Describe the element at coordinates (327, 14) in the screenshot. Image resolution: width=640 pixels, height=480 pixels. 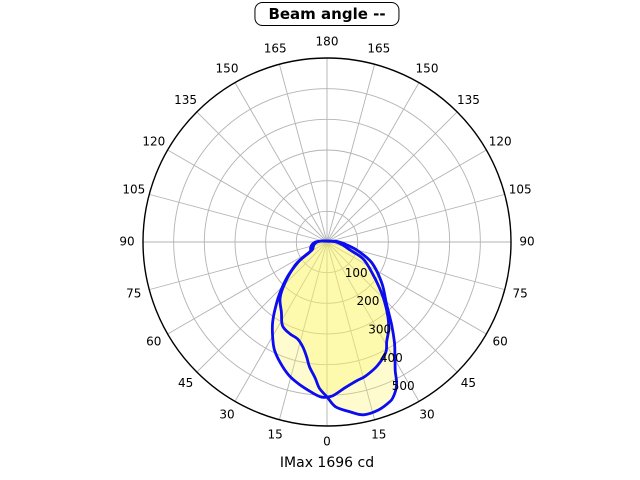
I see `beam-angle-title: Beam angle --` at that location.